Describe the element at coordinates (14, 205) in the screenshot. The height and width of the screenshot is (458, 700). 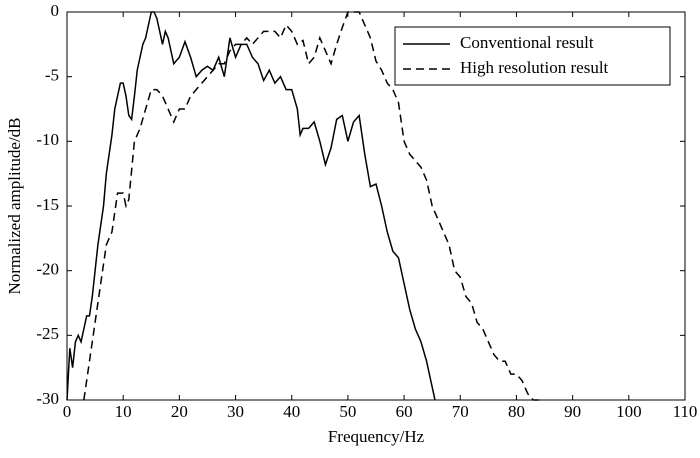
I see `y-axis-label: Normalized amplitude/dB` at that location.